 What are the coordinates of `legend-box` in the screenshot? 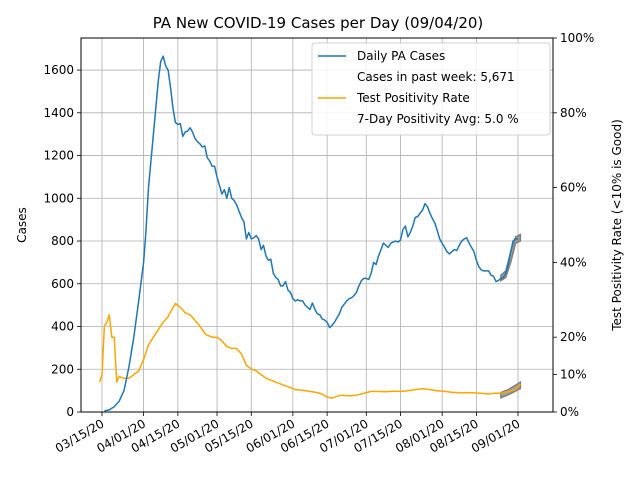 It's located at (431, 89).